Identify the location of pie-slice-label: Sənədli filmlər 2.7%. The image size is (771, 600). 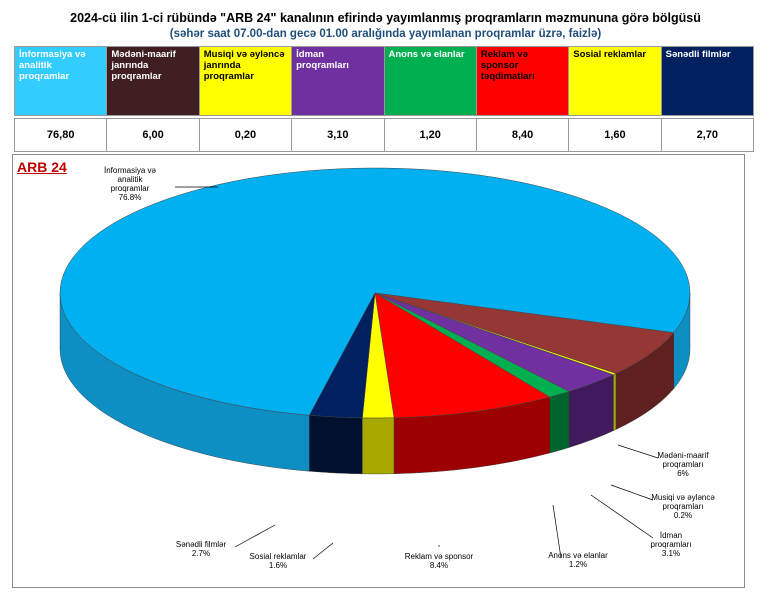
(201, 549).